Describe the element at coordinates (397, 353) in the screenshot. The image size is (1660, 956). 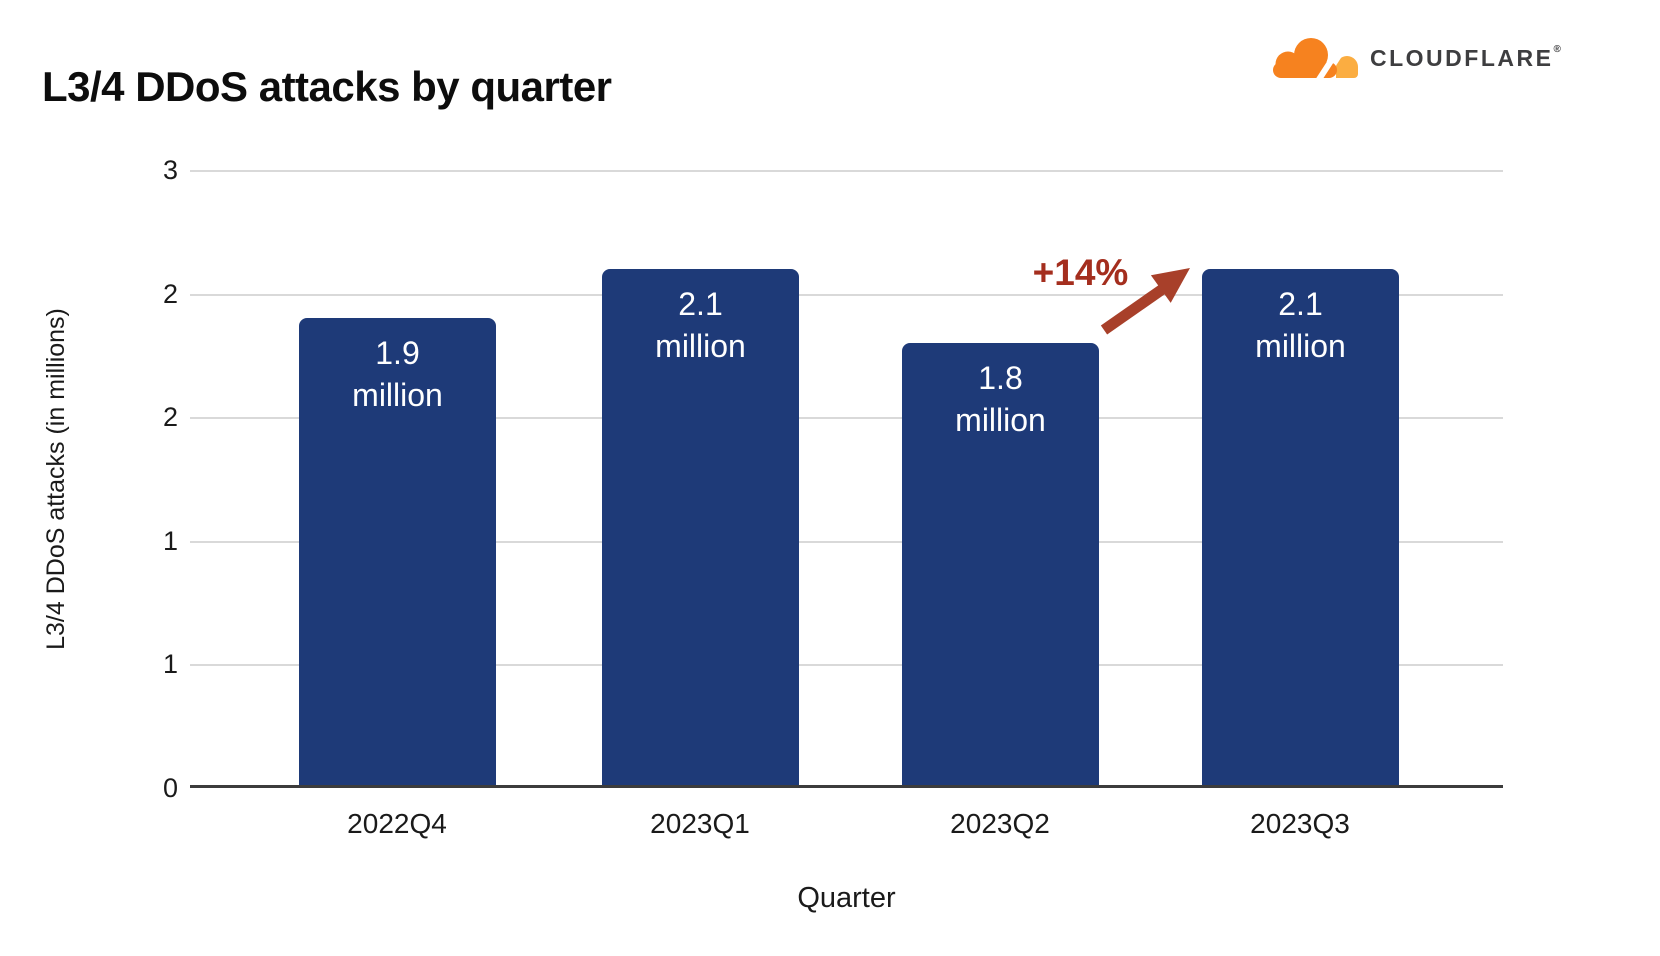
I see `bar-value-label: 1.9` at that location.